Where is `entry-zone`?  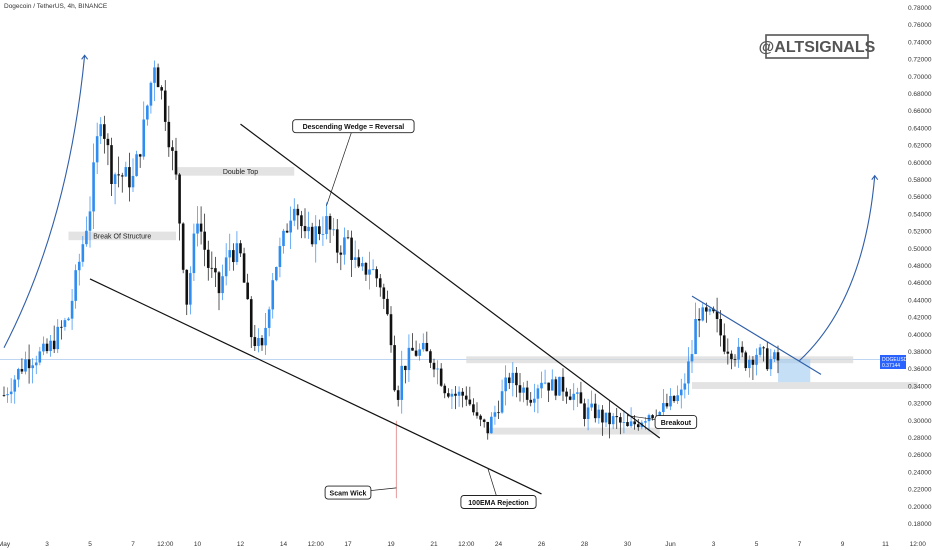 entry-zone is located at coordinates (794, 370).